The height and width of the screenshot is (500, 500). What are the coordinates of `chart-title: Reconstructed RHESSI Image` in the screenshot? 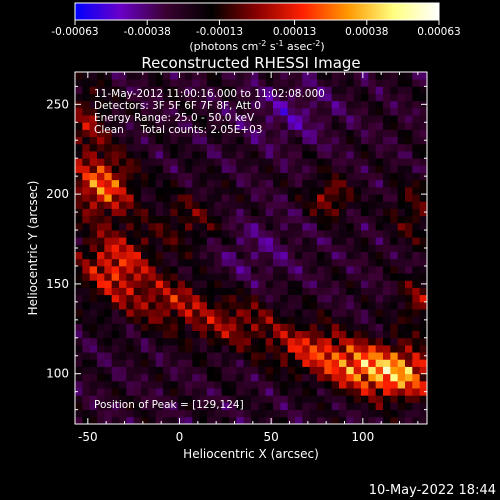 It's located at (250, 63).